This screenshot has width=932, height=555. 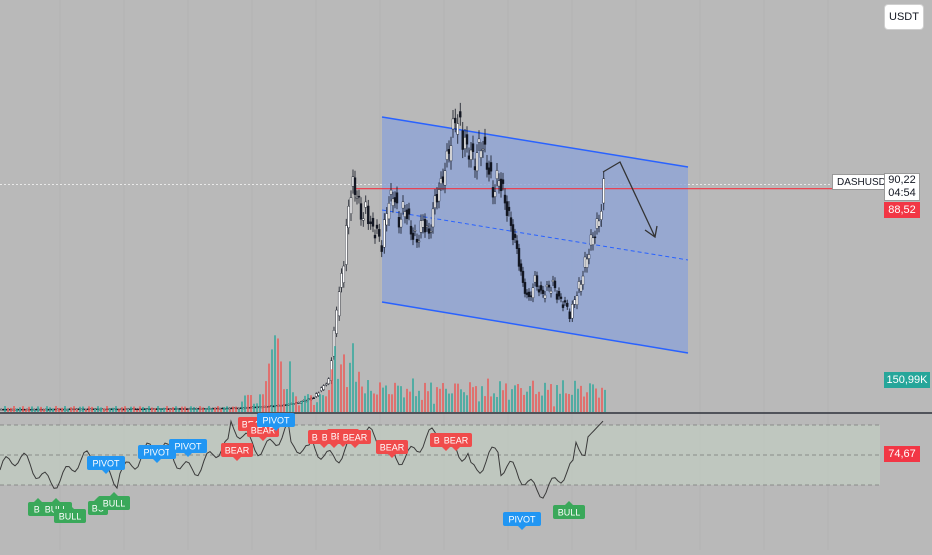 I want to click on volume-value-label: 150,99K, so click(x=907, y=380).